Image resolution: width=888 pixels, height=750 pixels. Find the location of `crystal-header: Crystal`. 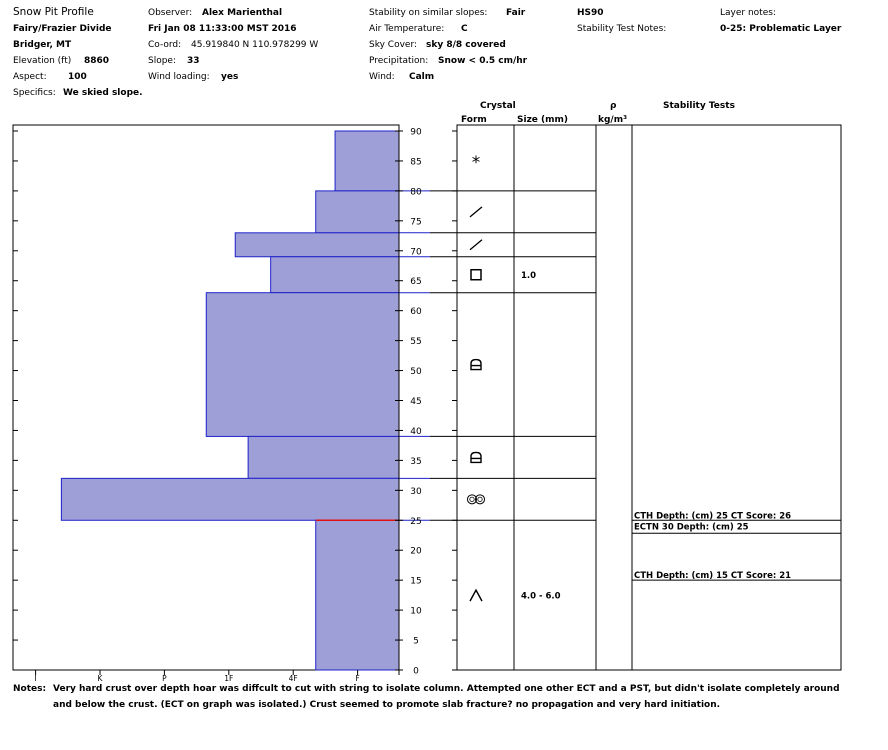

crystal-header: Crystal is located at coordinates (498, 106).